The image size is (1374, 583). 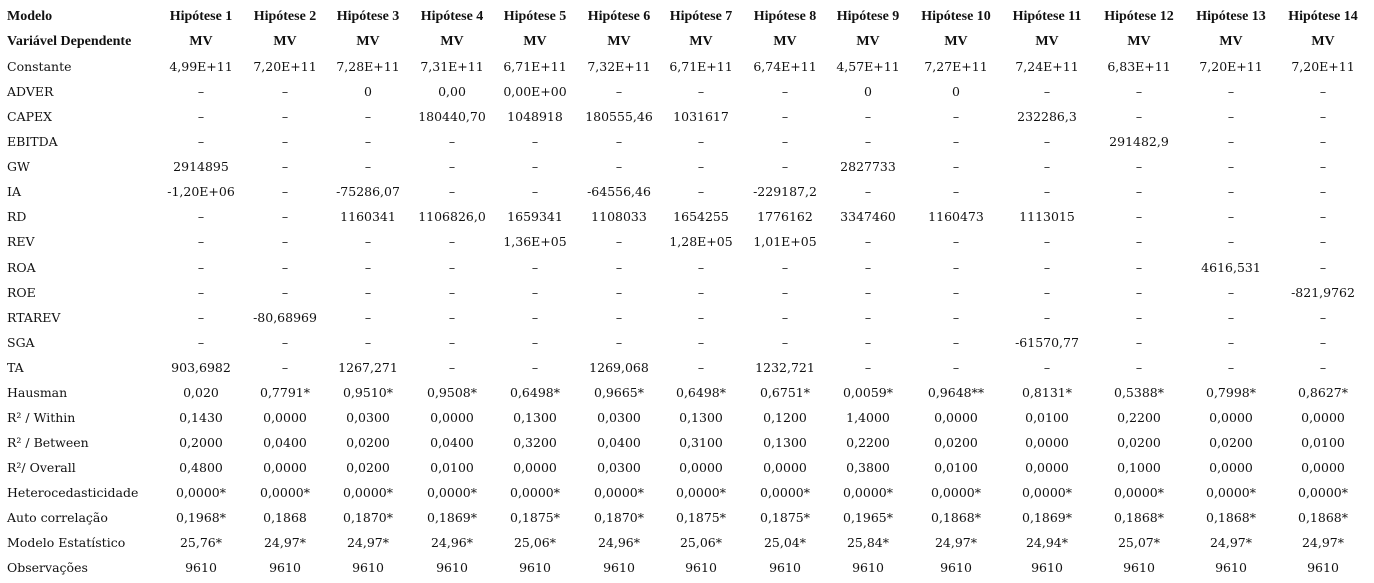 What do you see at coordinates (701, 16) in the screenshot?
I see `column-header: Hipótese 7` at bounding box center [701, 16].